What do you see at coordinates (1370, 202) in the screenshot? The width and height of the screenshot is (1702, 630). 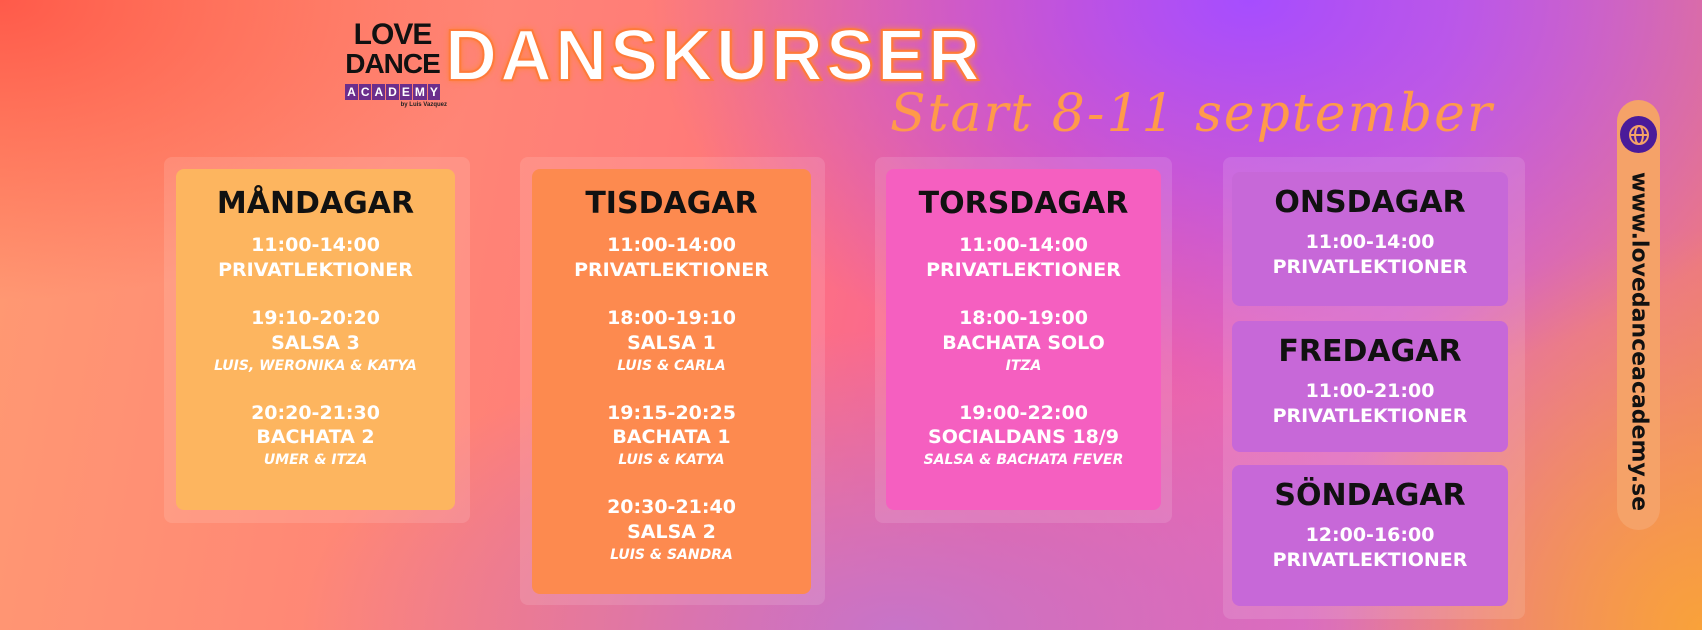 I see `day-heading: ONSDAGAR` at bounding box center [1370, 202].